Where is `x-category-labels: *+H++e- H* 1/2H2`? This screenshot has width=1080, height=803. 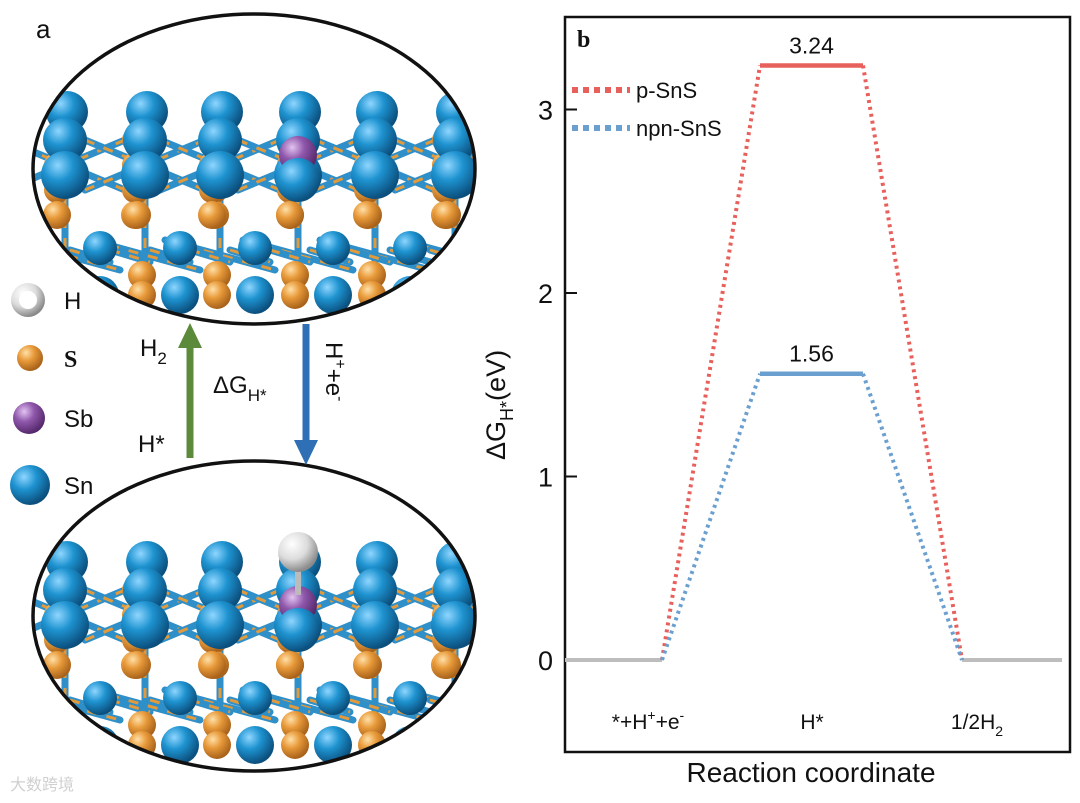 x-category-labels: *+H++e- H* 1/2H2 is located at coordinates (807, 723).